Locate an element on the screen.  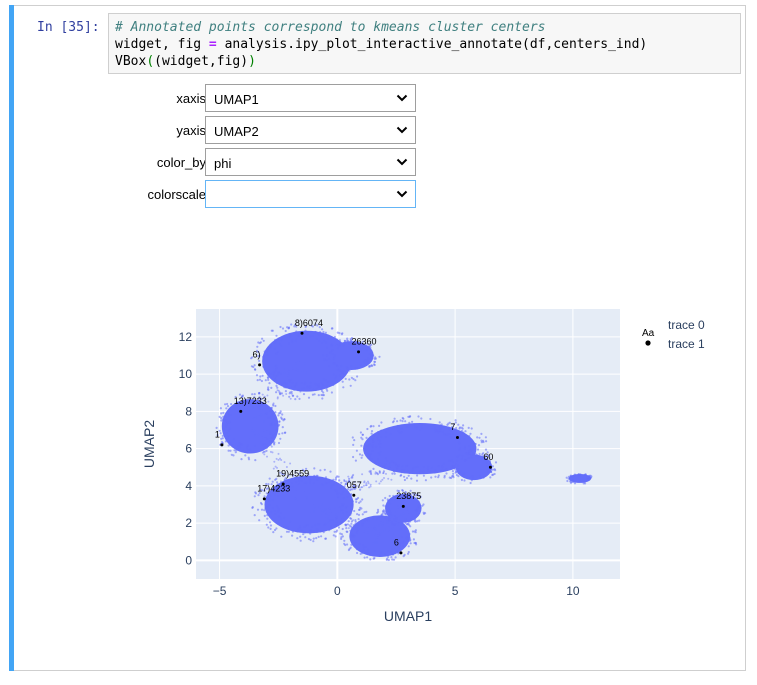
y-tick-label: 10 is located at coordinates (186, 374).